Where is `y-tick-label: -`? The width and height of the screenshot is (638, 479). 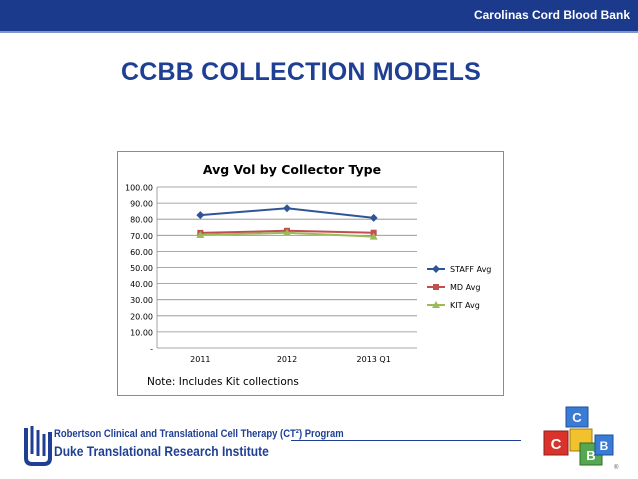
y-tick-label: - is located at coordinates (151, 349).